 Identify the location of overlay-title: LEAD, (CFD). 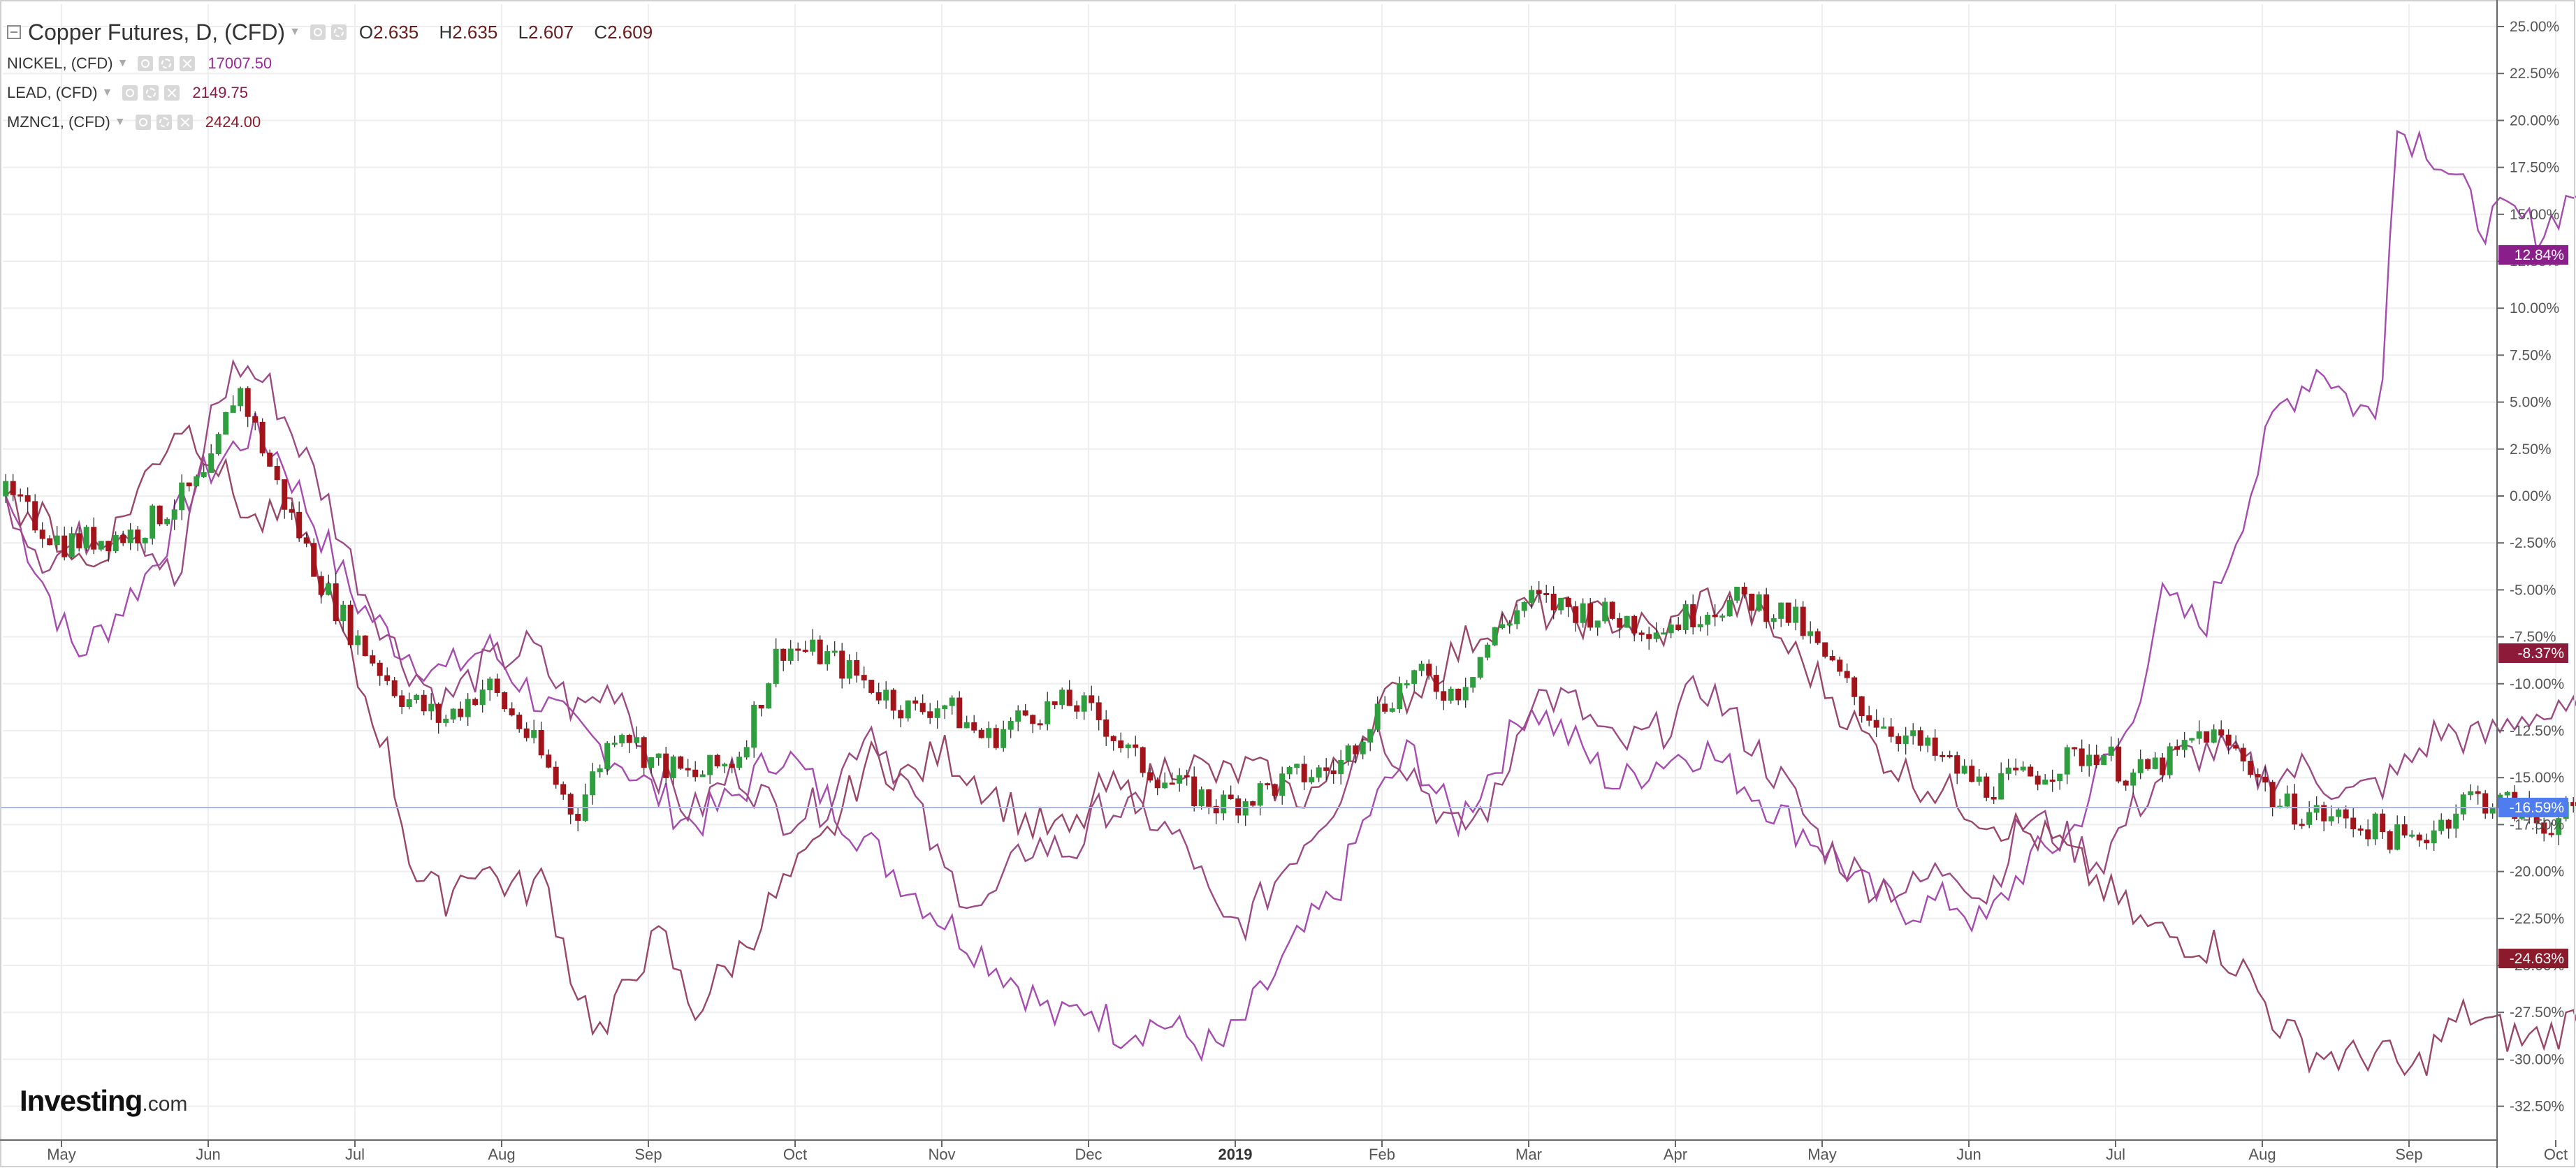
(52, 92).